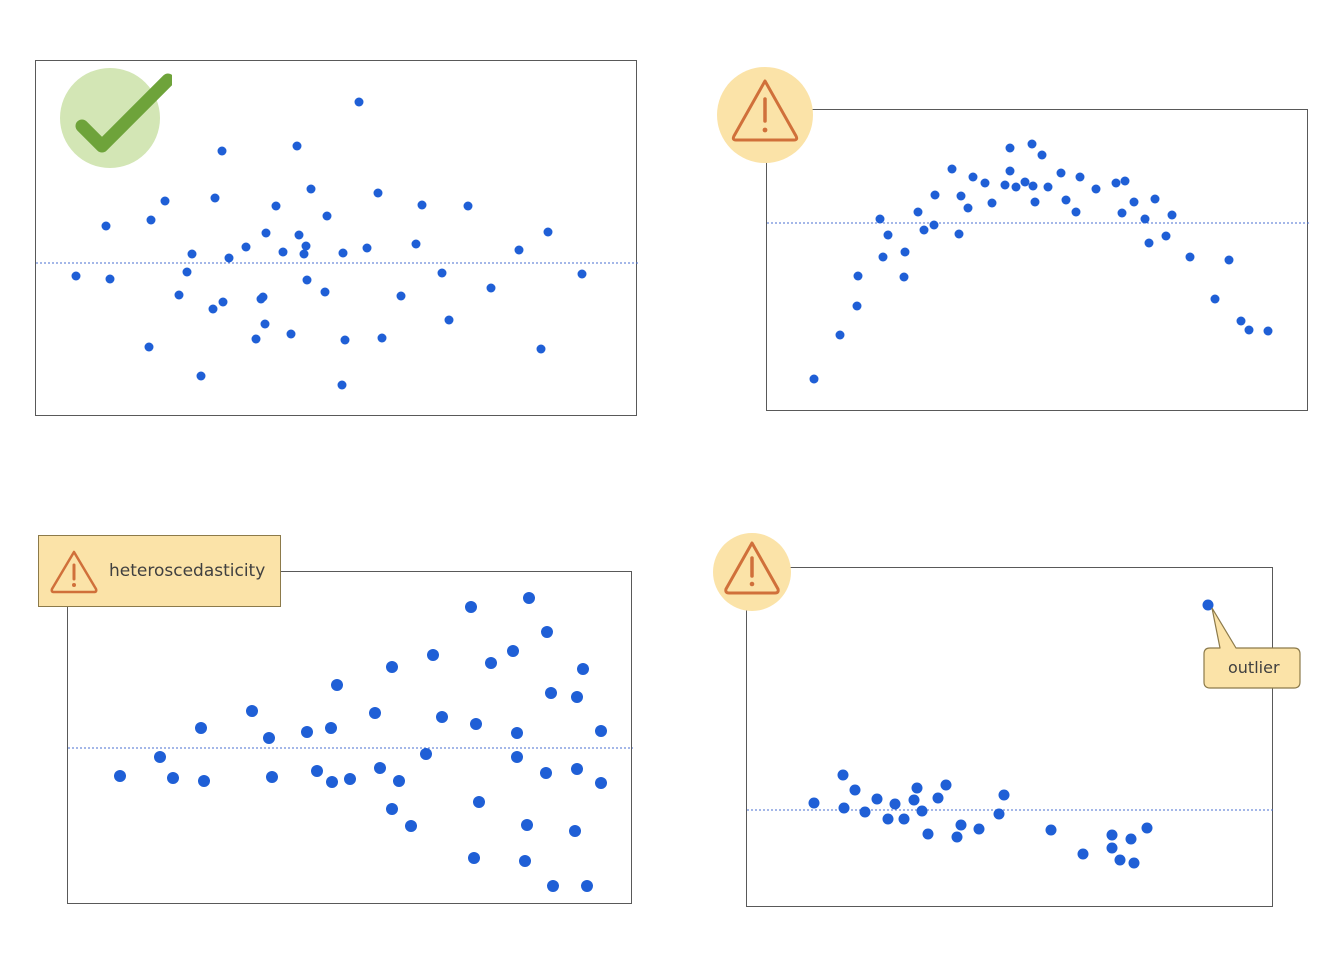 This screenshot has width=1344, height=960. Describe the element at coordinates (1010, 734) in the screenshot. I see `residual-scatter-outlier` at that location.